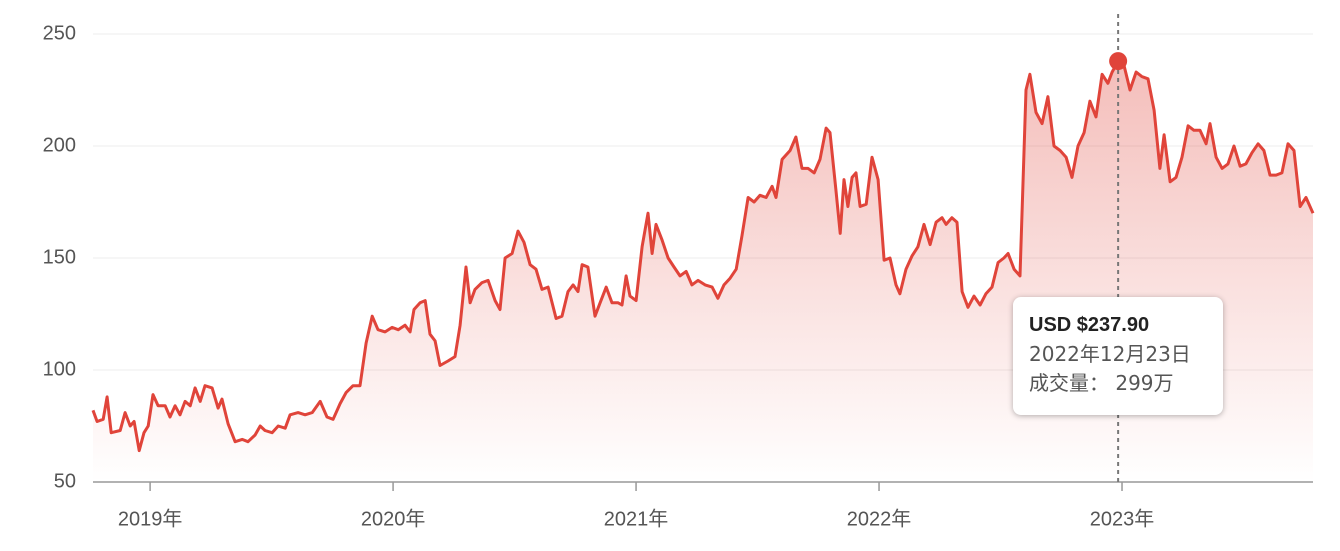 Image resolution: width=1340 pixels, height=551 pixels. I want to click on volume-value: 299万, so click(1144, 383).